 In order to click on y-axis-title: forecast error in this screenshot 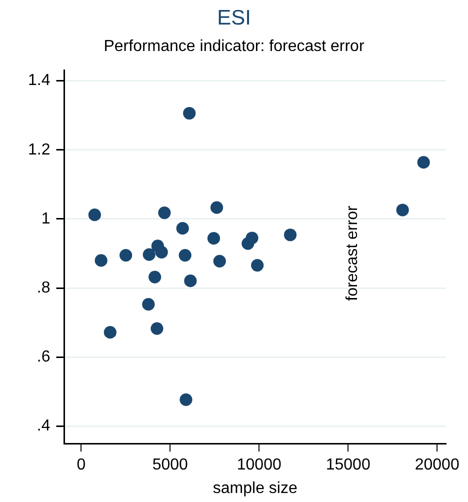, I will do `click(352, 253)`.